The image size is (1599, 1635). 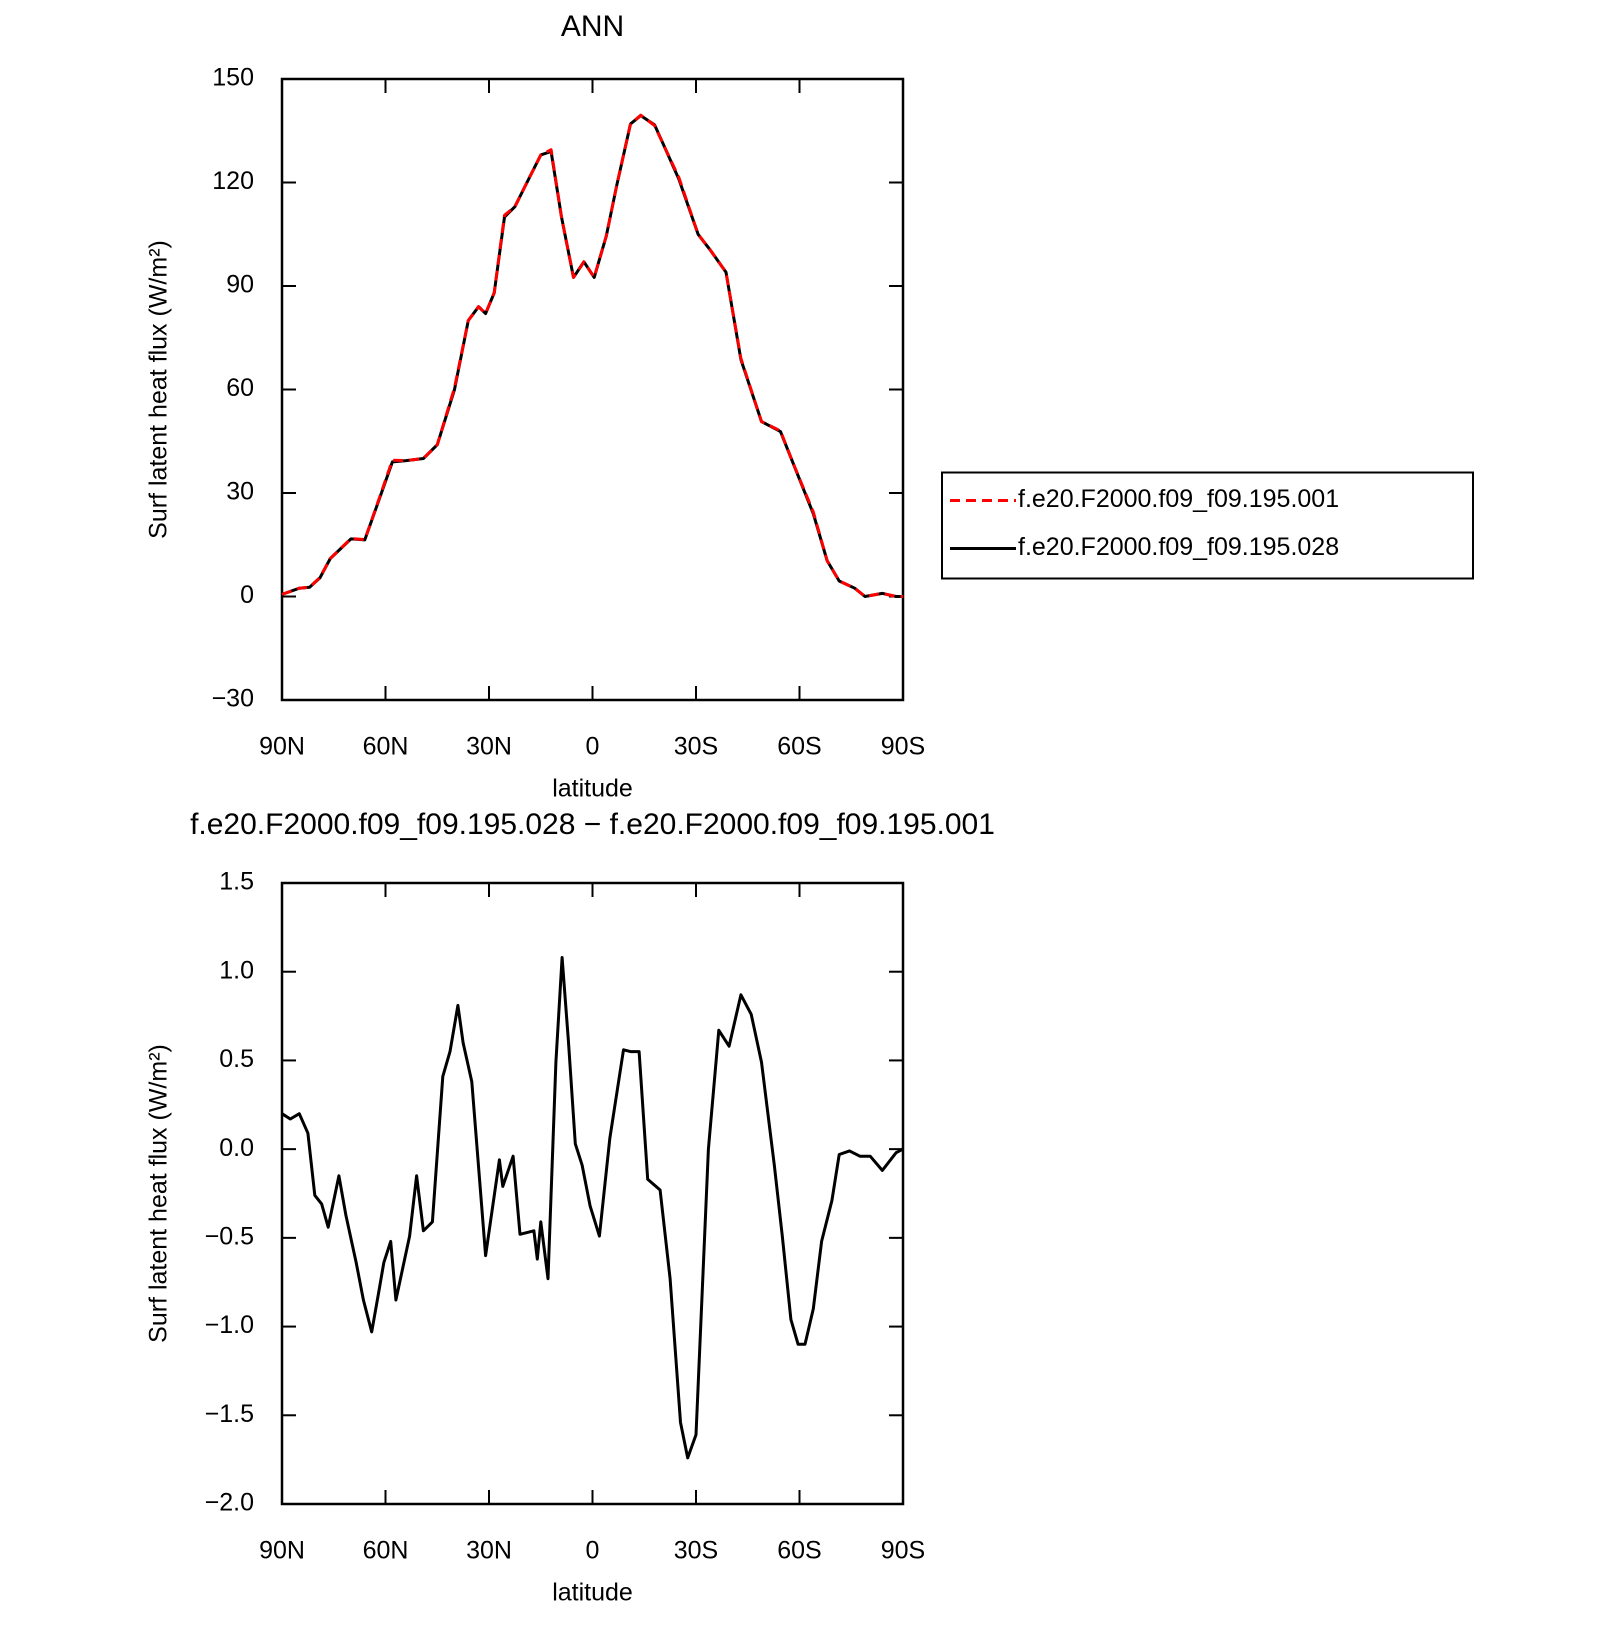 What do you see at coordinates (229, 1325) in the screenshot?
I see `y-tick-label: −1.0` at bounding box center [229, 1325].